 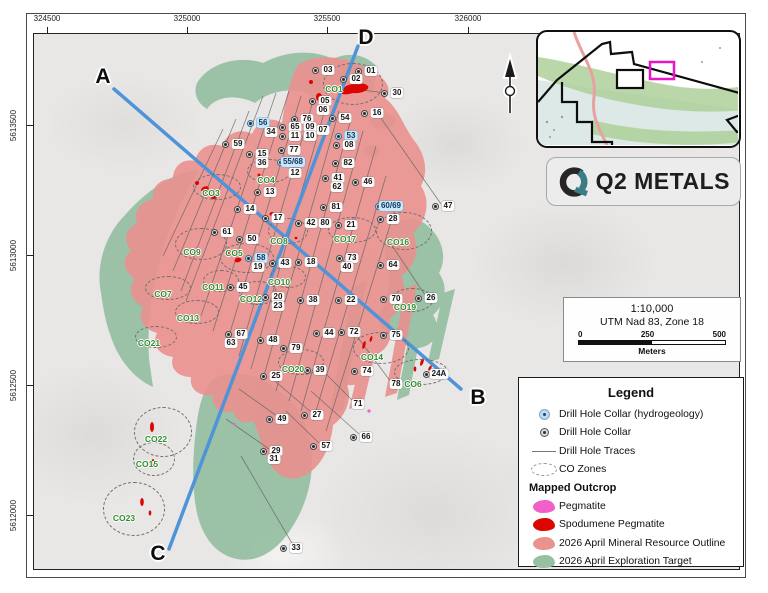 What do you see at coordinates (612, 525) in the screenshot?
I see `legend-item-label: Spodumene Pegmatite` at bounding box center [612, 525].